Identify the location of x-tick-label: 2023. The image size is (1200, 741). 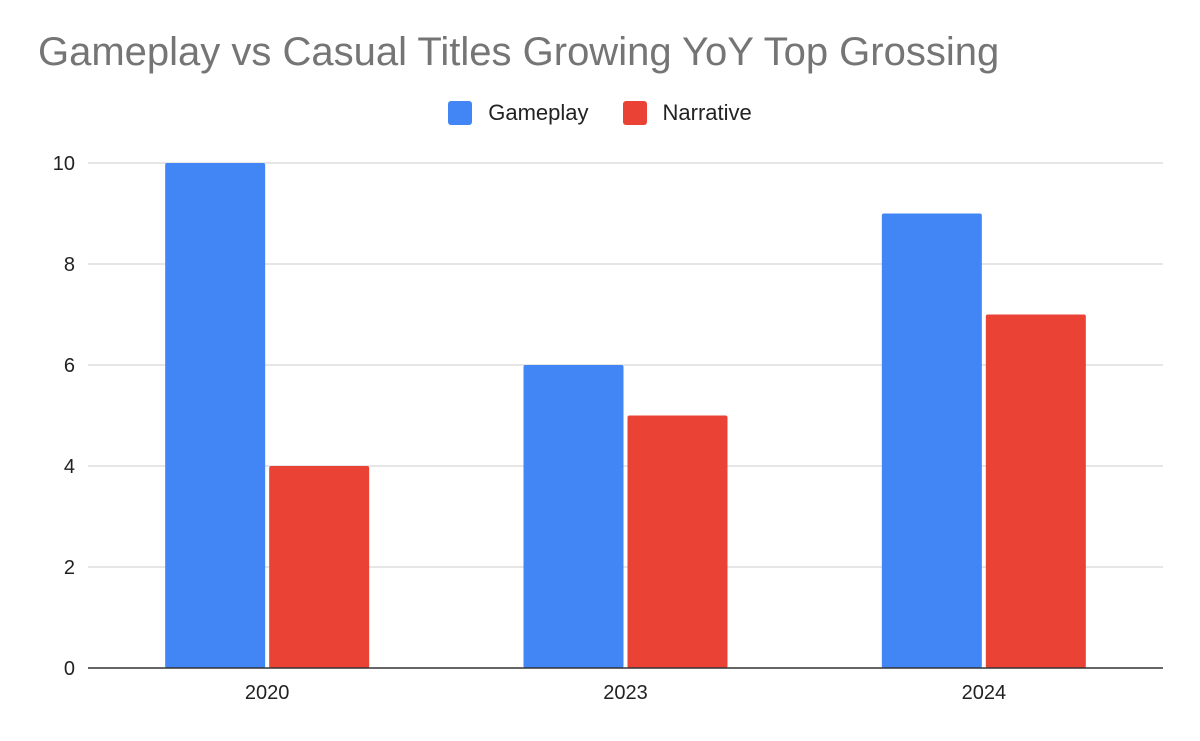
(625, 693).